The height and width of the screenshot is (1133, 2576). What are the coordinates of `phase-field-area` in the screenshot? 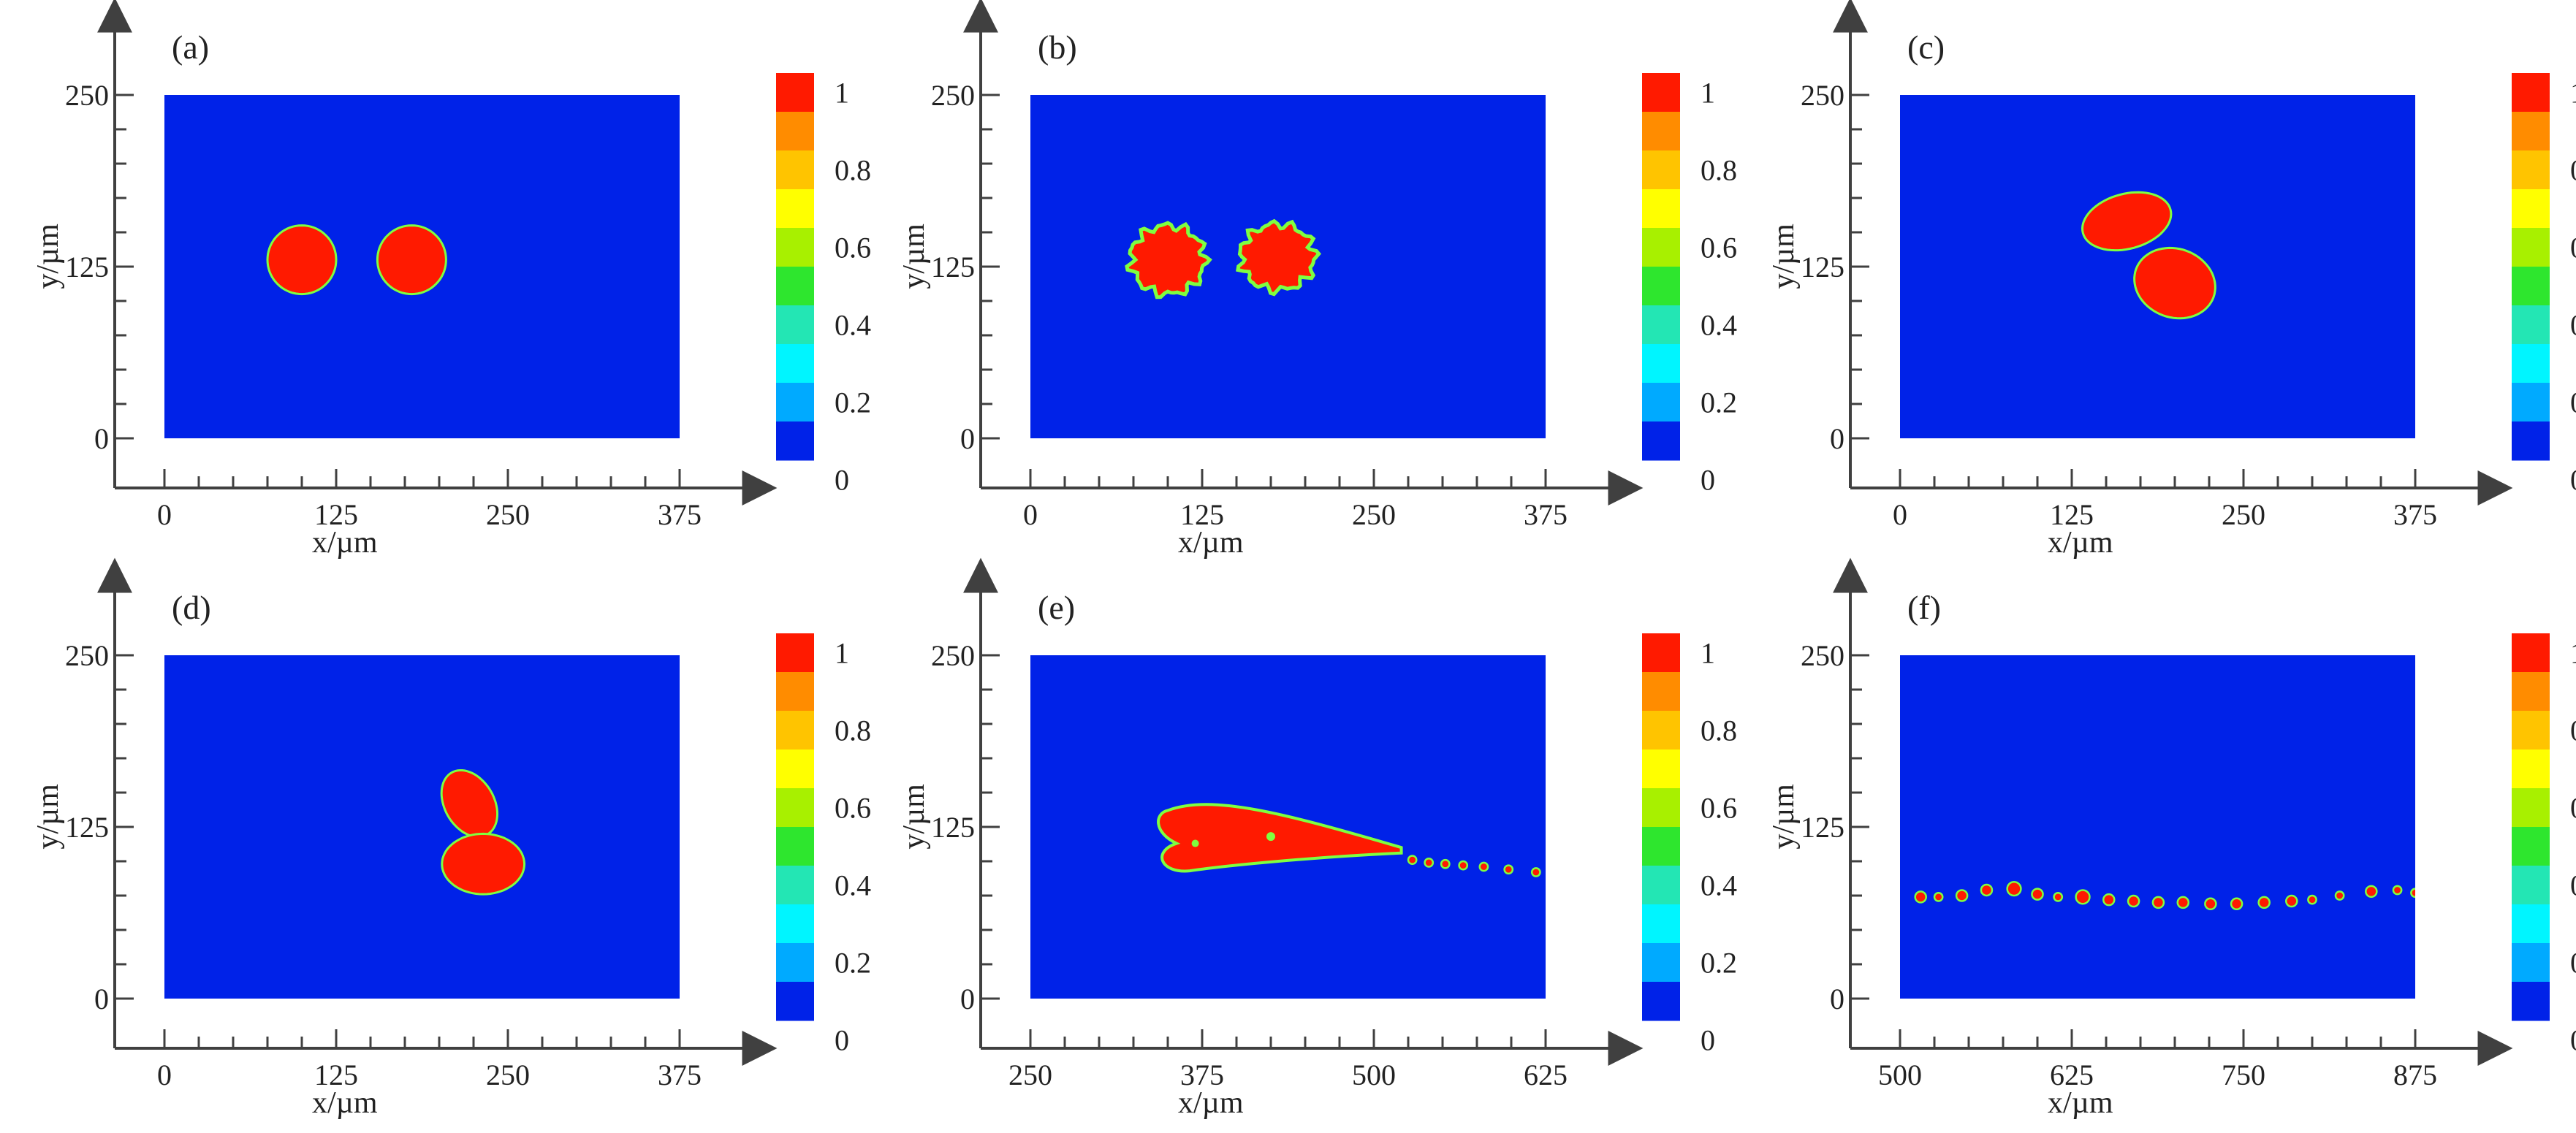 It's located at (2157, 827).